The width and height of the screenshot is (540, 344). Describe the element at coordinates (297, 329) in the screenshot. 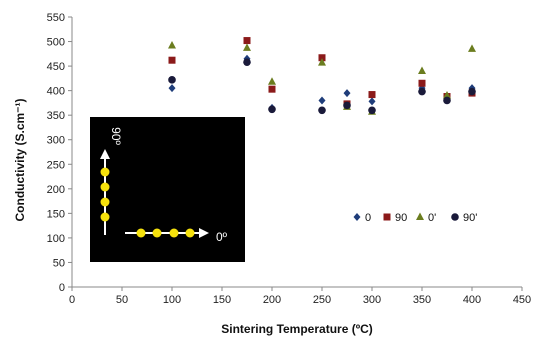

I see `x-axis-title: Sintering Temperature (ºC)` at that location.